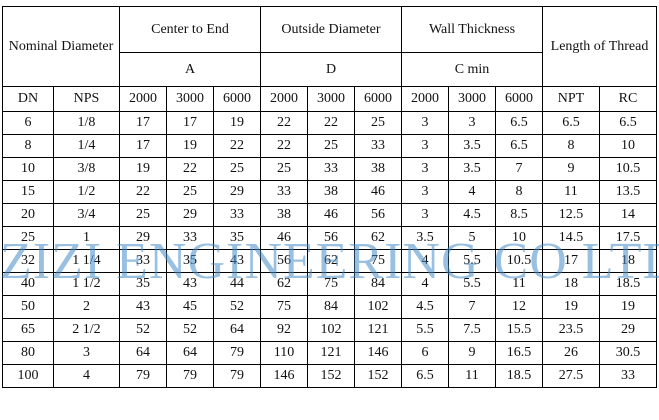 Image resolution: width=659 pixels, height=420 pixels. I want to click on table-cell: 1/2, so click(86, 192).